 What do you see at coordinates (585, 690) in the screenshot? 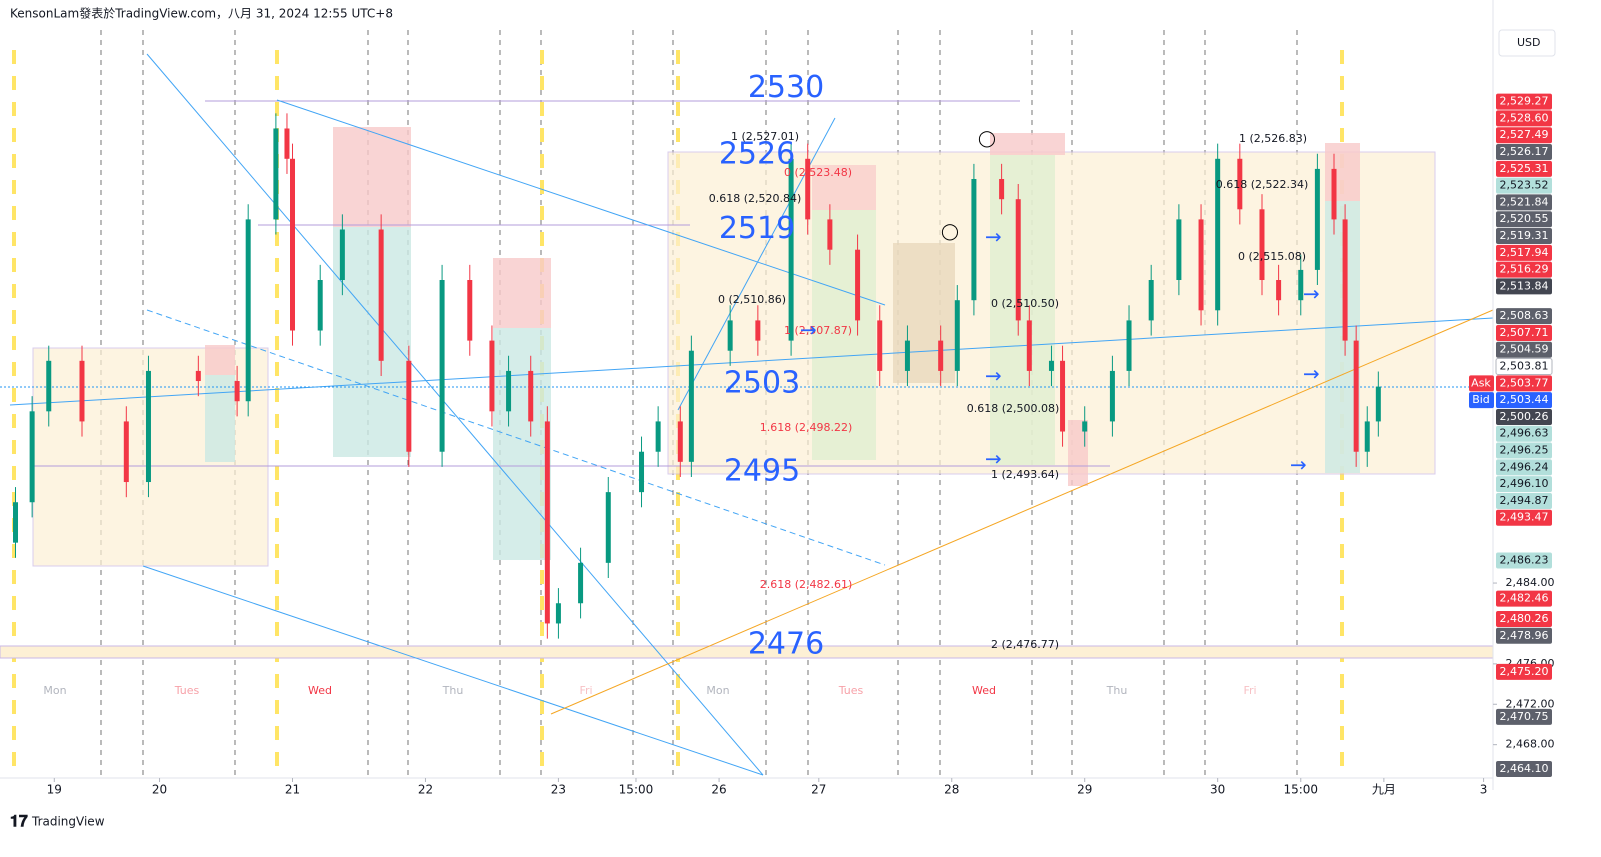
I see `day-label: Fri` at bounding box center [585, 690].